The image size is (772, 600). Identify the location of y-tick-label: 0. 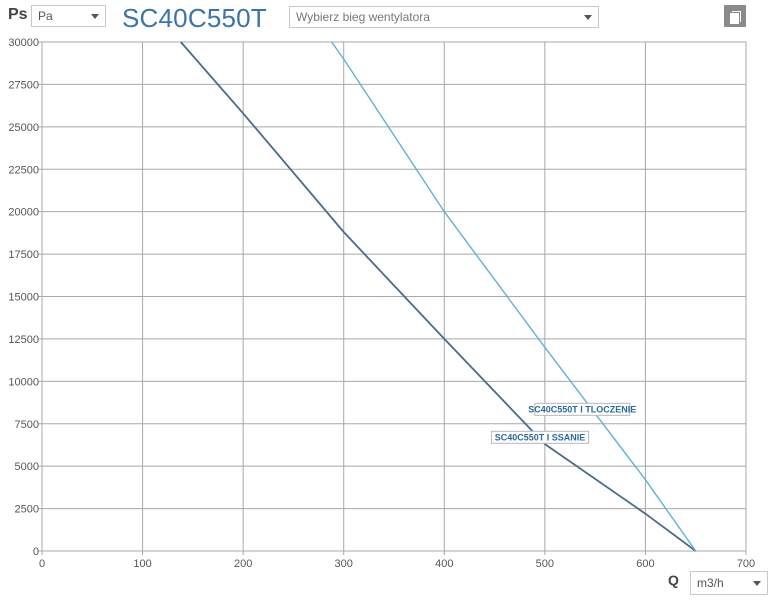
(36, 552).